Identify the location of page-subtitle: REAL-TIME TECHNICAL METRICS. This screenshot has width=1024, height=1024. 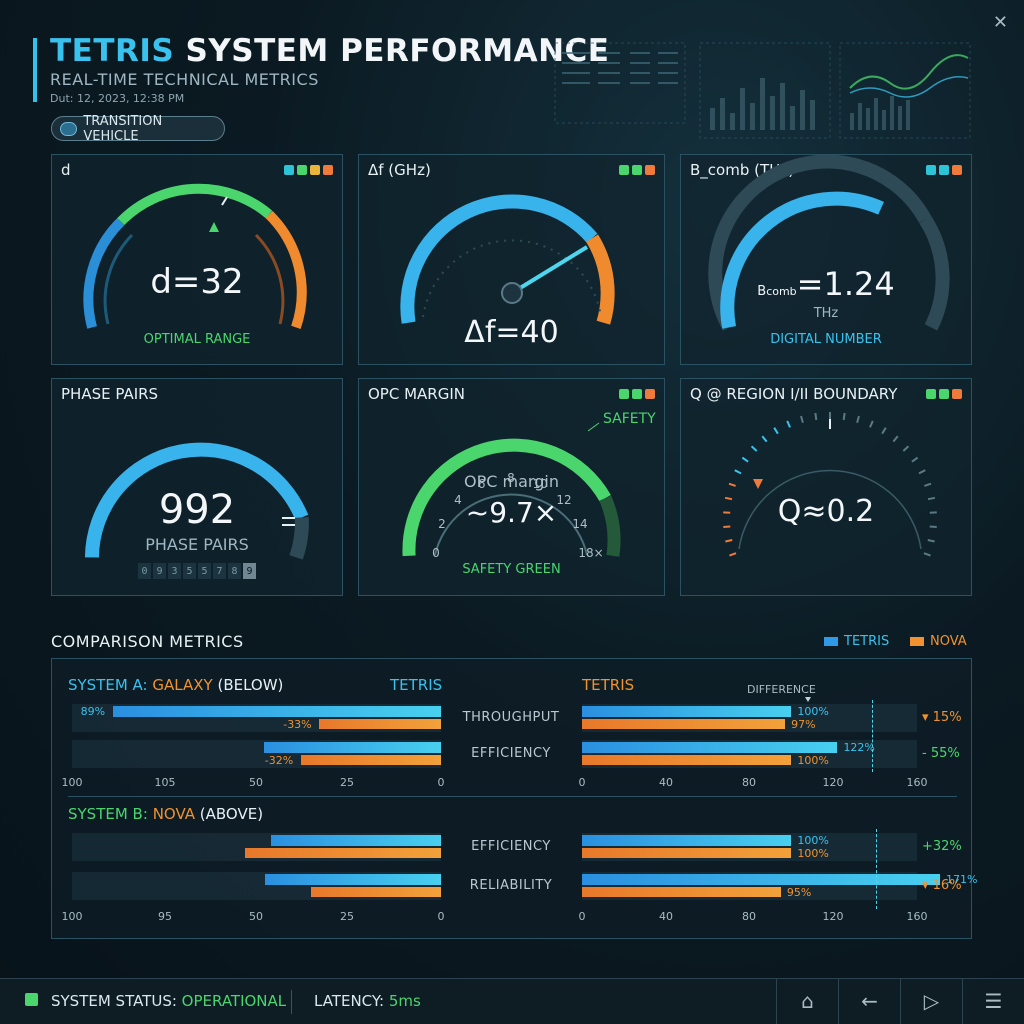
(184, 79).